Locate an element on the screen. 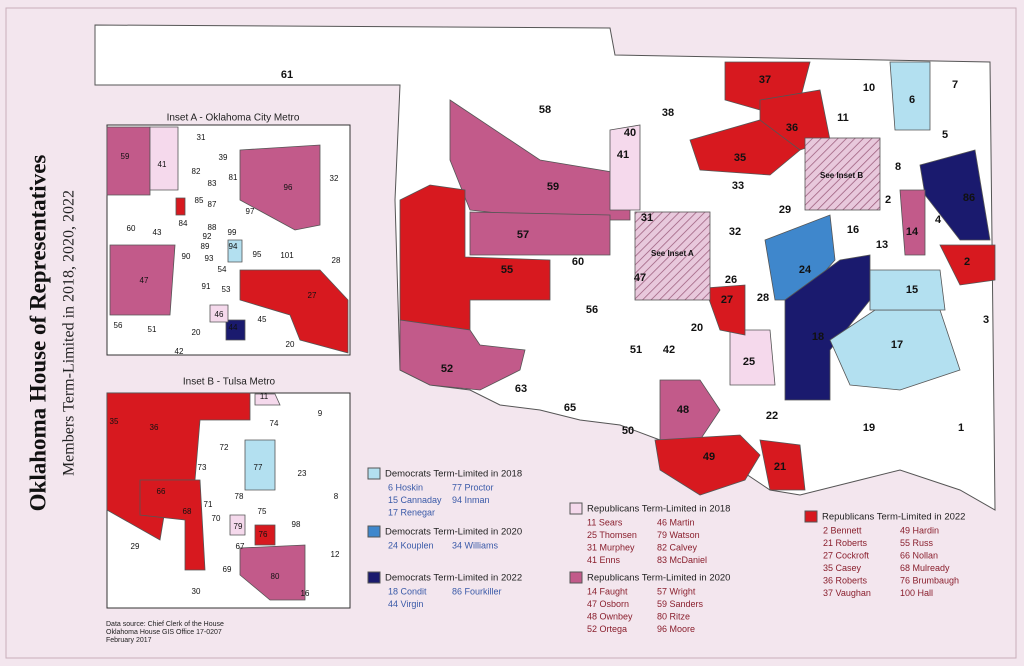 The image size is (1024, 671). district-label: 86 is located at coordinates (969, 198).